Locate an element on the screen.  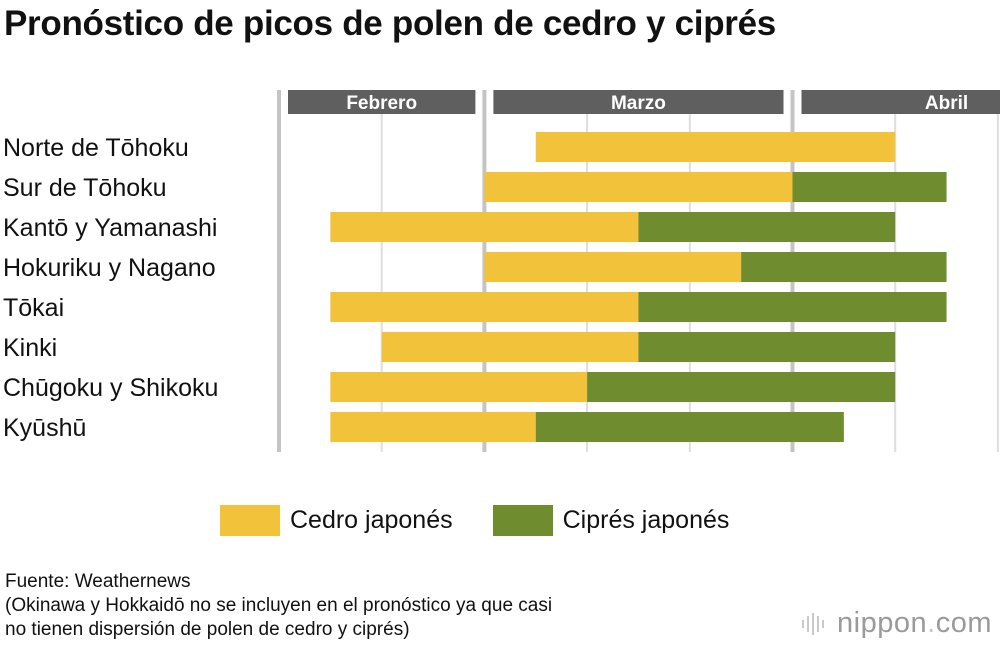
brand-name: nippon is located at coordinates (882, 623).